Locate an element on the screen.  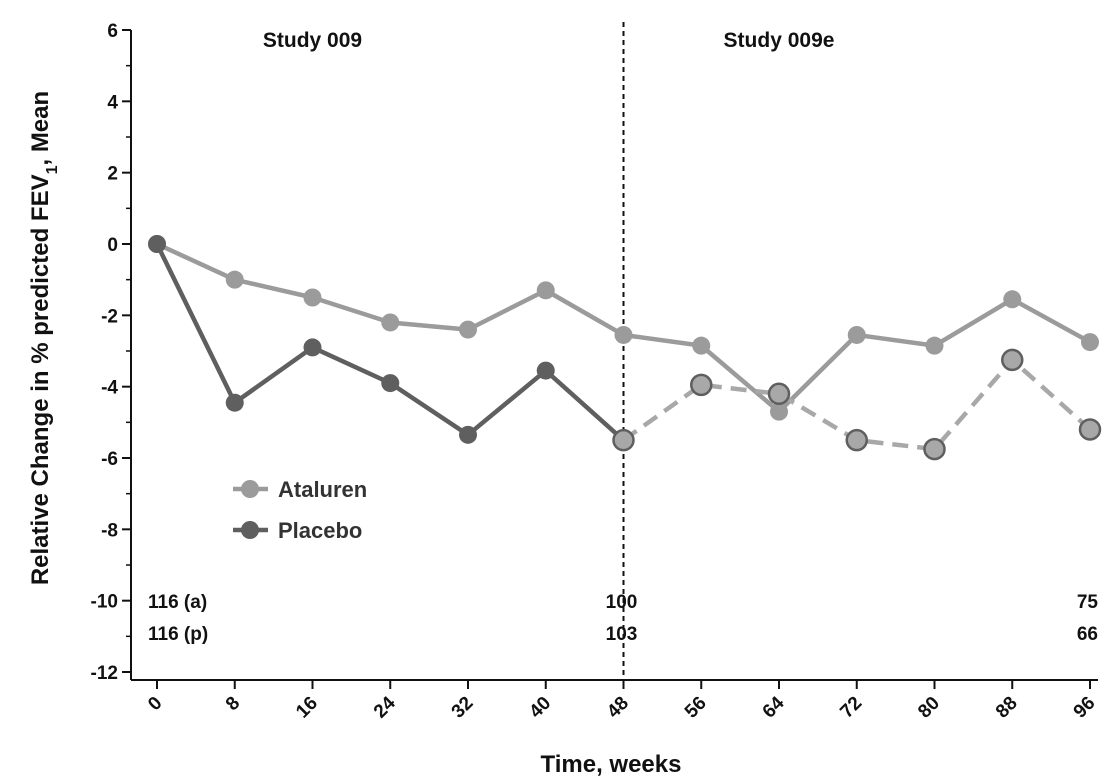
y-tick-label: 4 is located at coordinates (112, 102).